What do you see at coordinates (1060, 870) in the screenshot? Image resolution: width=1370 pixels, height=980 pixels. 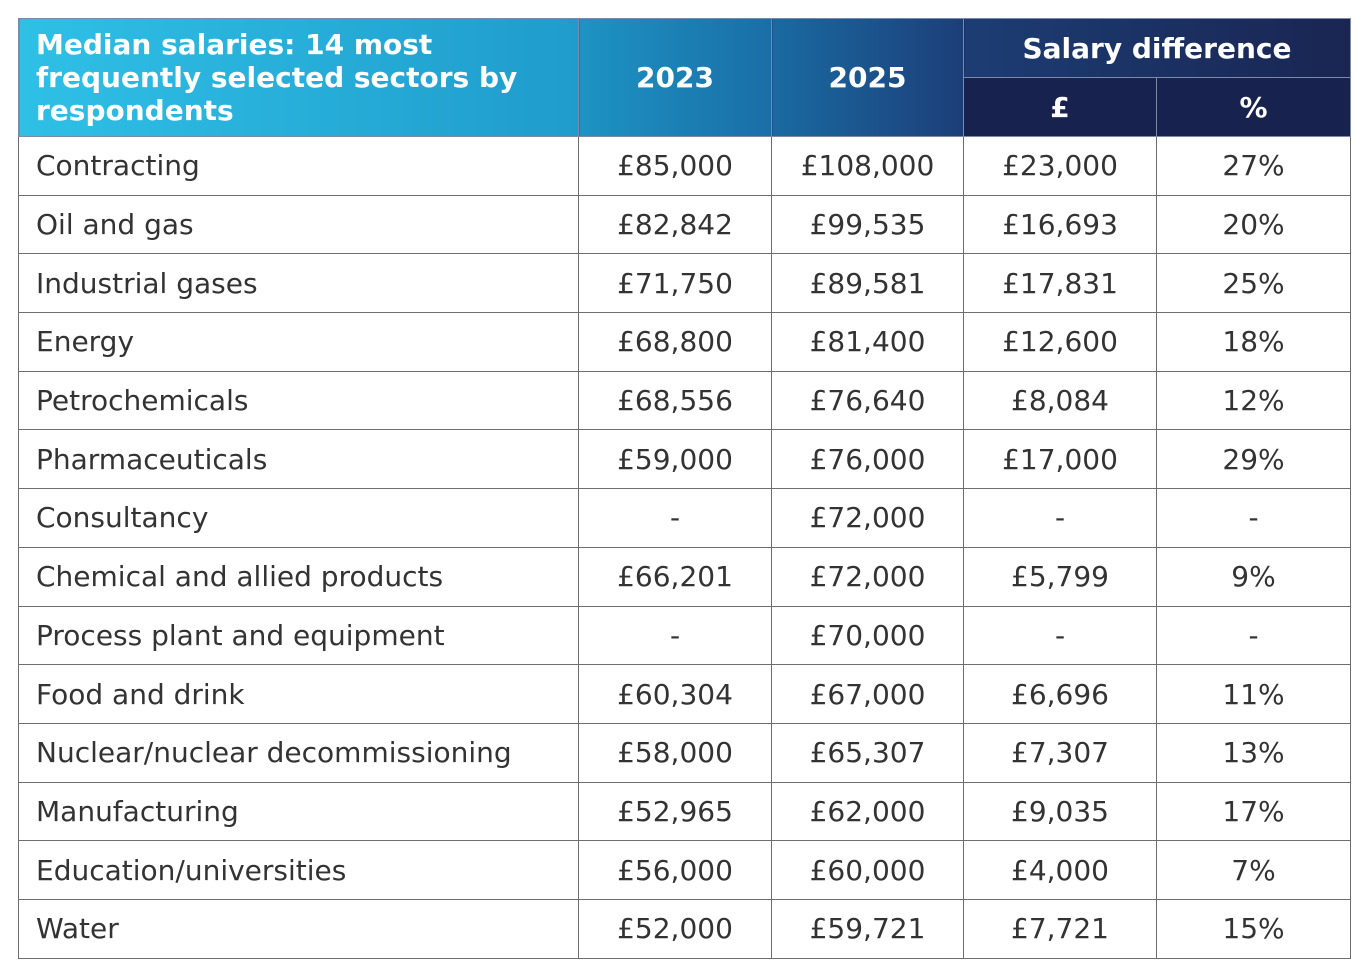 I see `difference-pound: £4,000` at bounding box center [1060, 870].